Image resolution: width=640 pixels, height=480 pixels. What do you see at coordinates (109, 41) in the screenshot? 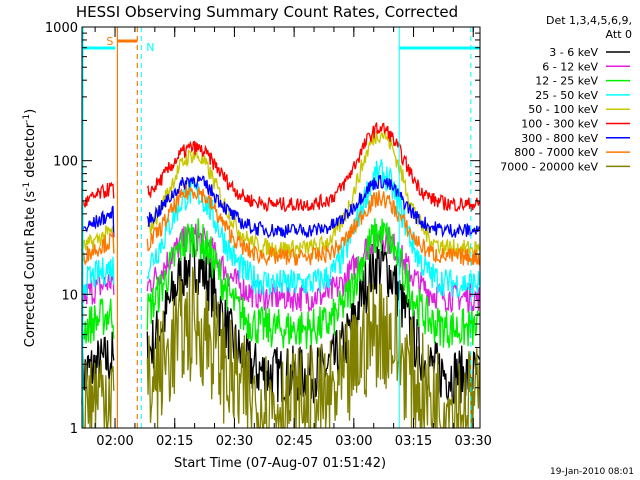
I see `saa-label: S` at bounding box center [109, 41].